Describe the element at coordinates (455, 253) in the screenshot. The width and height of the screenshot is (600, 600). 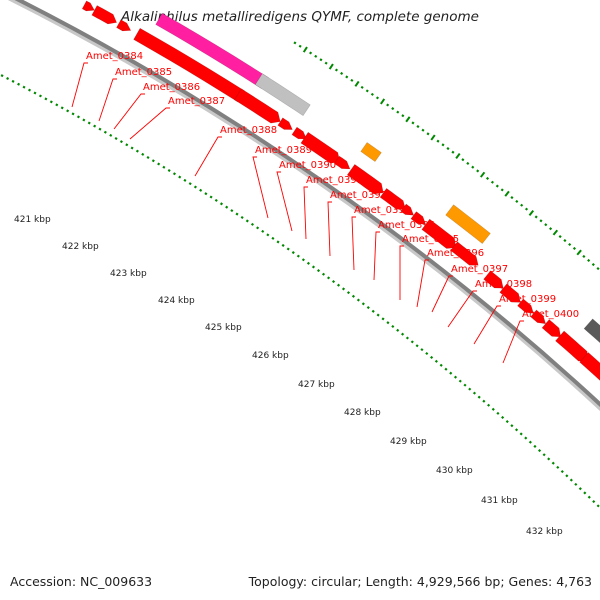
I see `gene-label: Amet_0396` at that location.